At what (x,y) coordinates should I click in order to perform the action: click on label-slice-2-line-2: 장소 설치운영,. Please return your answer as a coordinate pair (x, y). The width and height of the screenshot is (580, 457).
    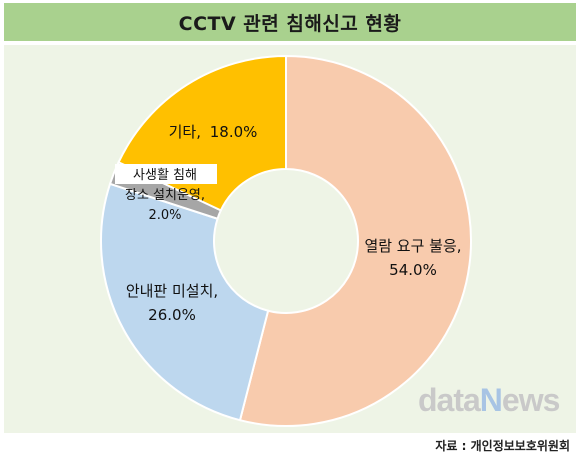
    Looking at the image, I should click on (165, 195).